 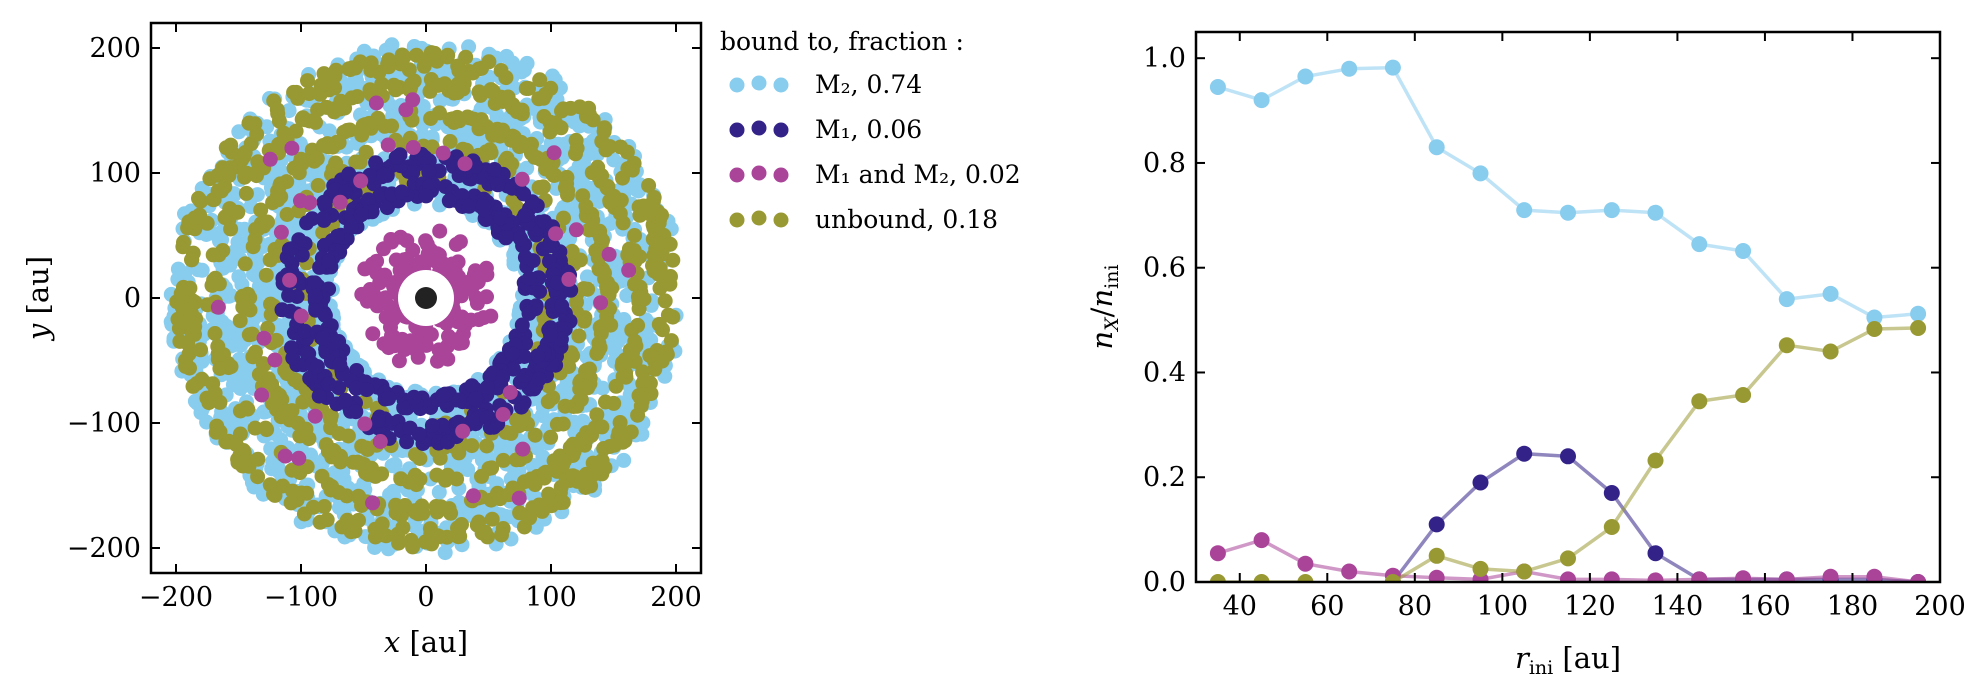 What do you see at coordinates (825, 129) in the screenshot?
I see `legend-entry: M₁, 0.06` at bounding box center [825, 129].